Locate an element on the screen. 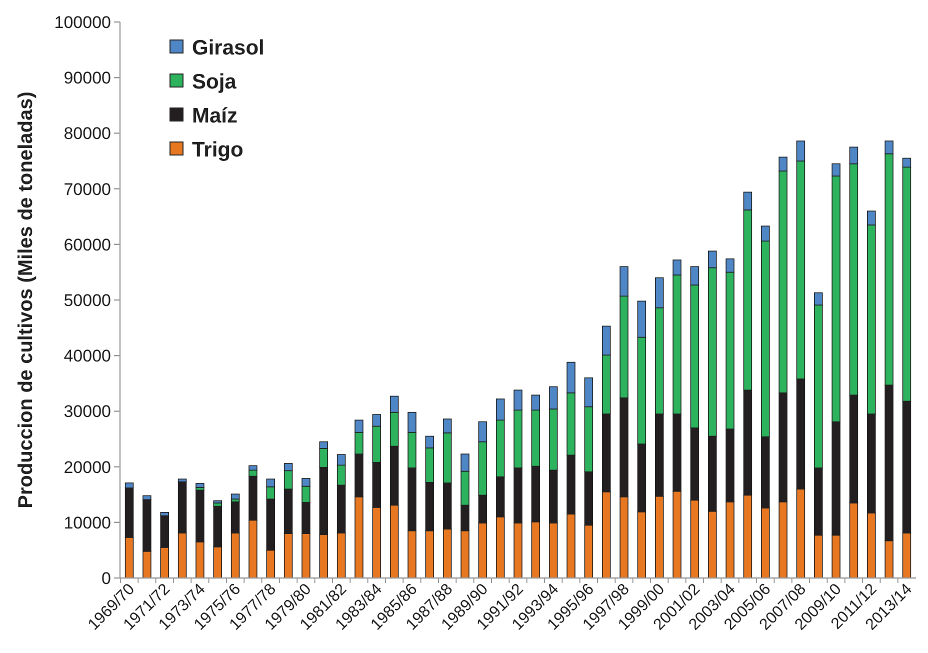 The width and height of the screenshot is (928, 653). legend-label: Maíz is located at coordinates (215, 116).